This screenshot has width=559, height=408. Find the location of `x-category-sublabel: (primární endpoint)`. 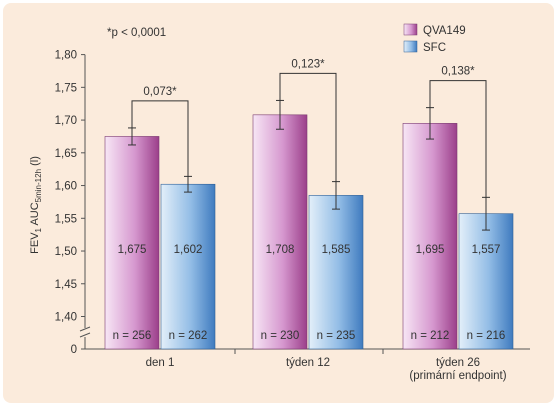

x-category-sublabel: (primární endpoint) is located at coordinates (457, 376).